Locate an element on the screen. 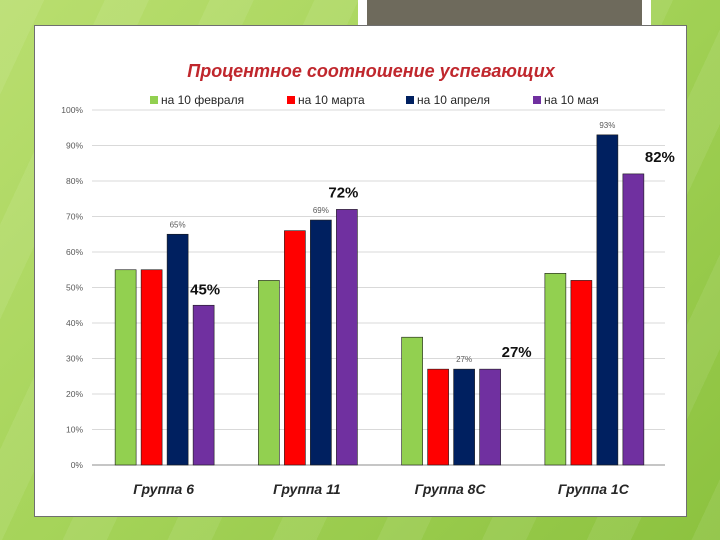  data-label: 93% is located at coordinates (607, 125).